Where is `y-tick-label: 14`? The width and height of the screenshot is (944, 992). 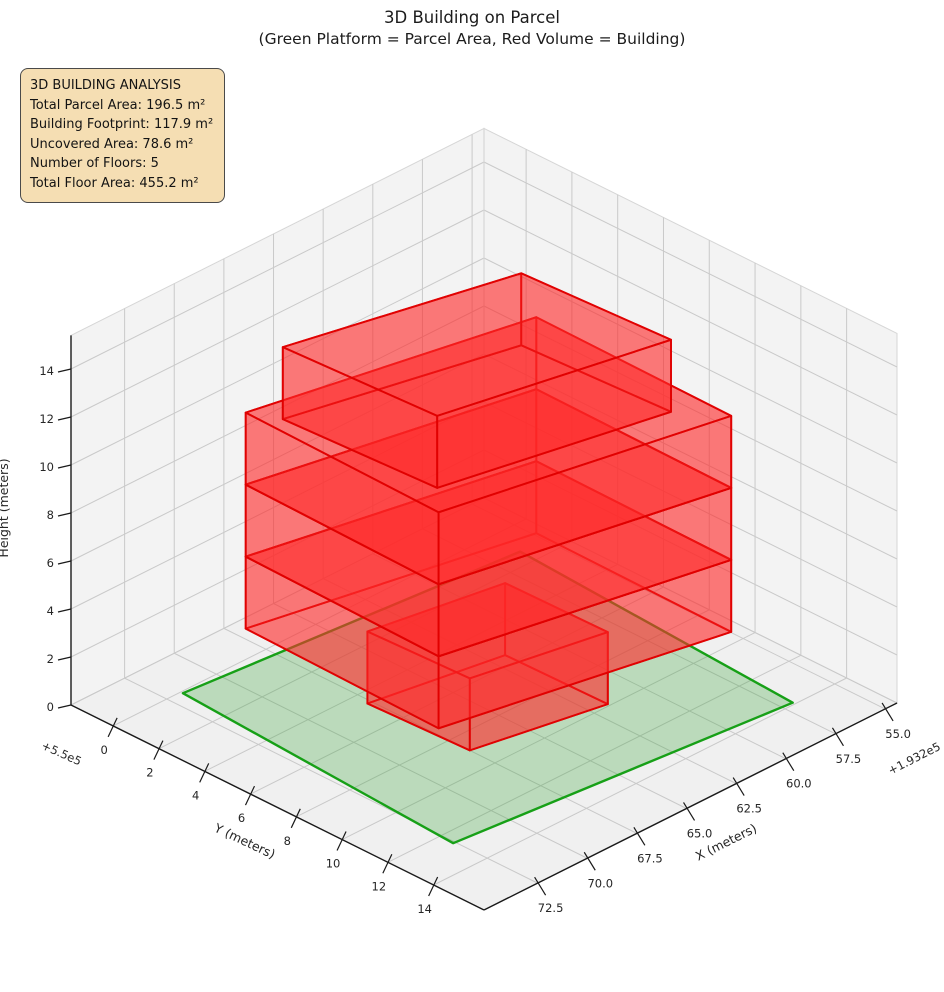
y-tick-label: 14 is located at coordinates (424, 909).